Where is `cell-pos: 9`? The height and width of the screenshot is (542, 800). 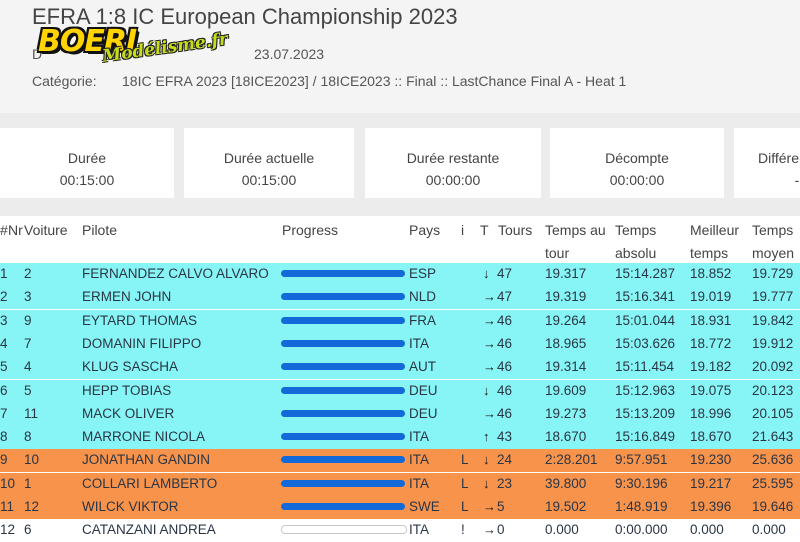
cell-pos: 9 is located at coordinates (4, 460).